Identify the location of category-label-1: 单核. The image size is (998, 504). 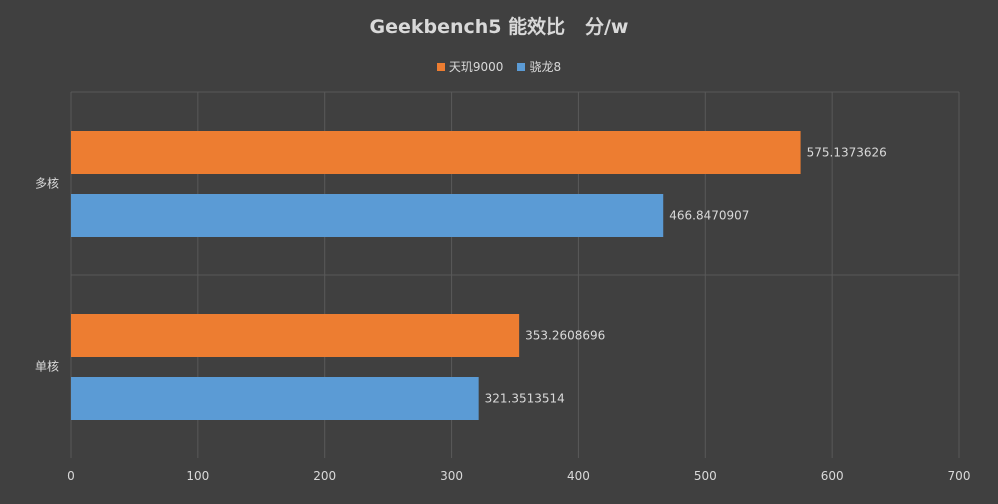
(47, 367).